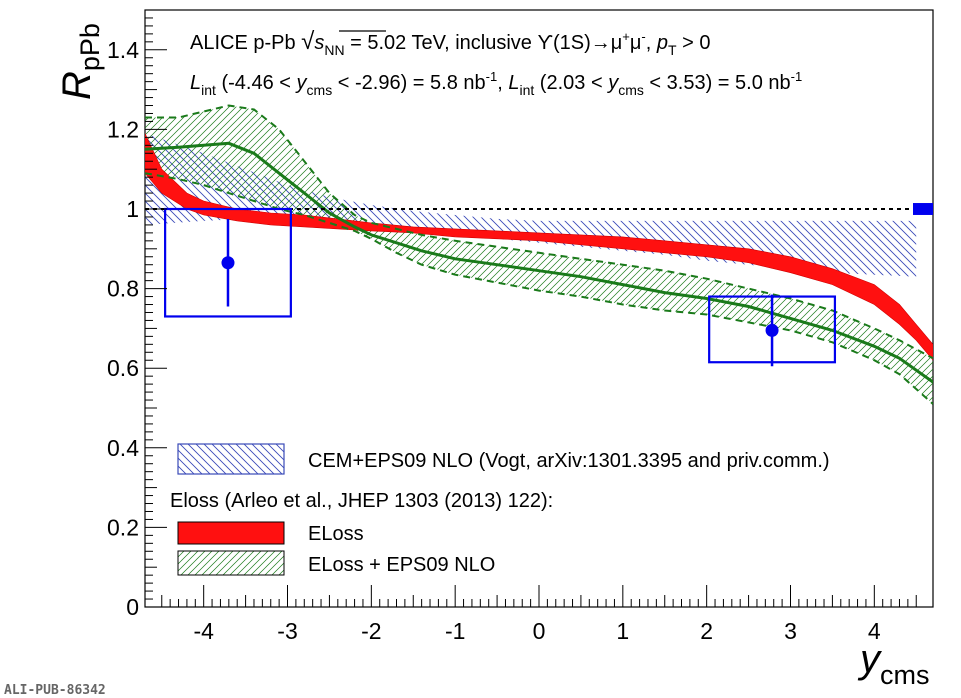  Describe the element at coordinates (123, 368) in the screenshot. I see `y-tick-label: 0.6` at that location.